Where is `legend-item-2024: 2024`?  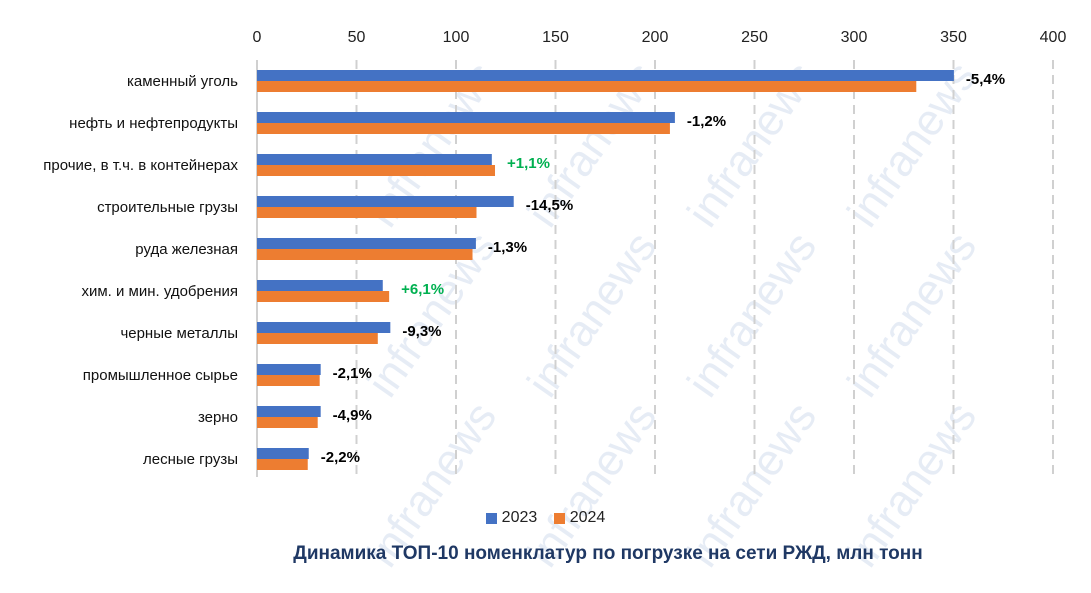 legend-item-2024: 2024 is located at coordinates (579, 518).